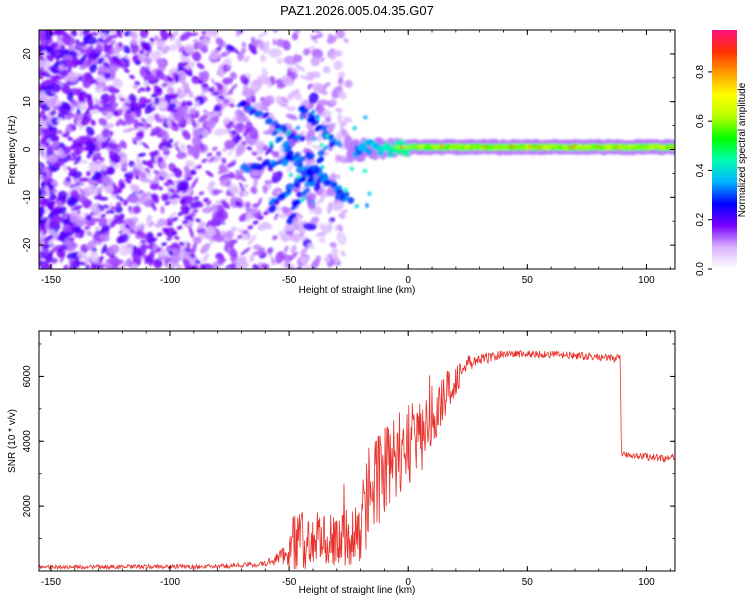 The image size is (750, 605). What do you see at coordinates (27, 197) in the screenshot?
I see `heatmap-y-tick-label: -10` at bounding box center [27, 197].